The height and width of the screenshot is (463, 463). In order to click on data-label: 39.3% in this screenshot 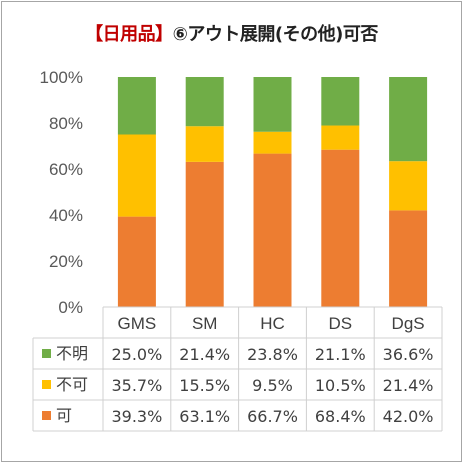, I will do `click(136, 416)`.